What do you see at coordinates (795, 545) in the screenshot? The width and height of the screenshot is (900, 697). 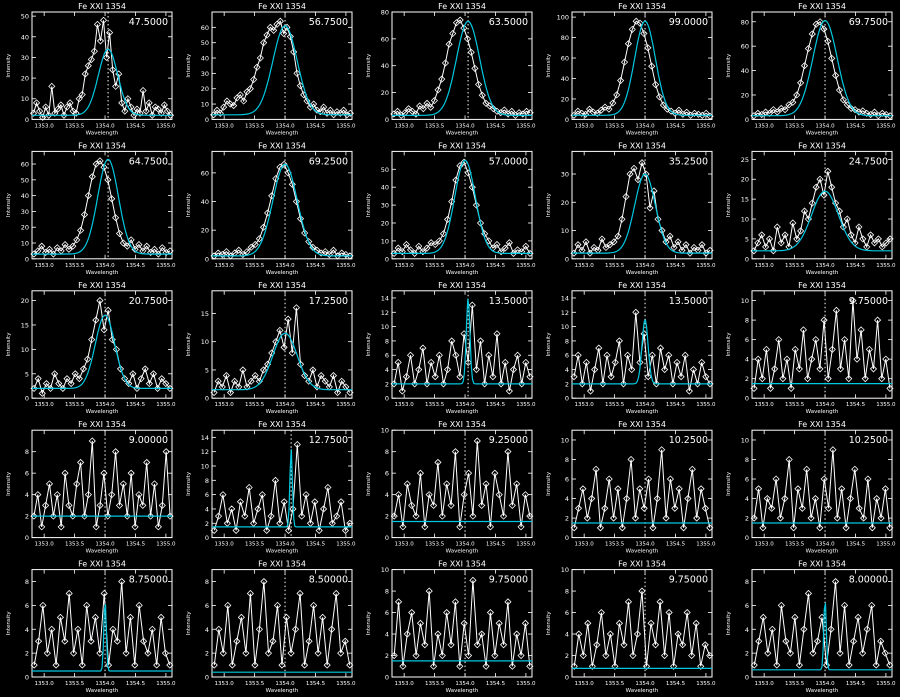 I see `x-tick-label: 1353.5` at bounding box center [795, 545].